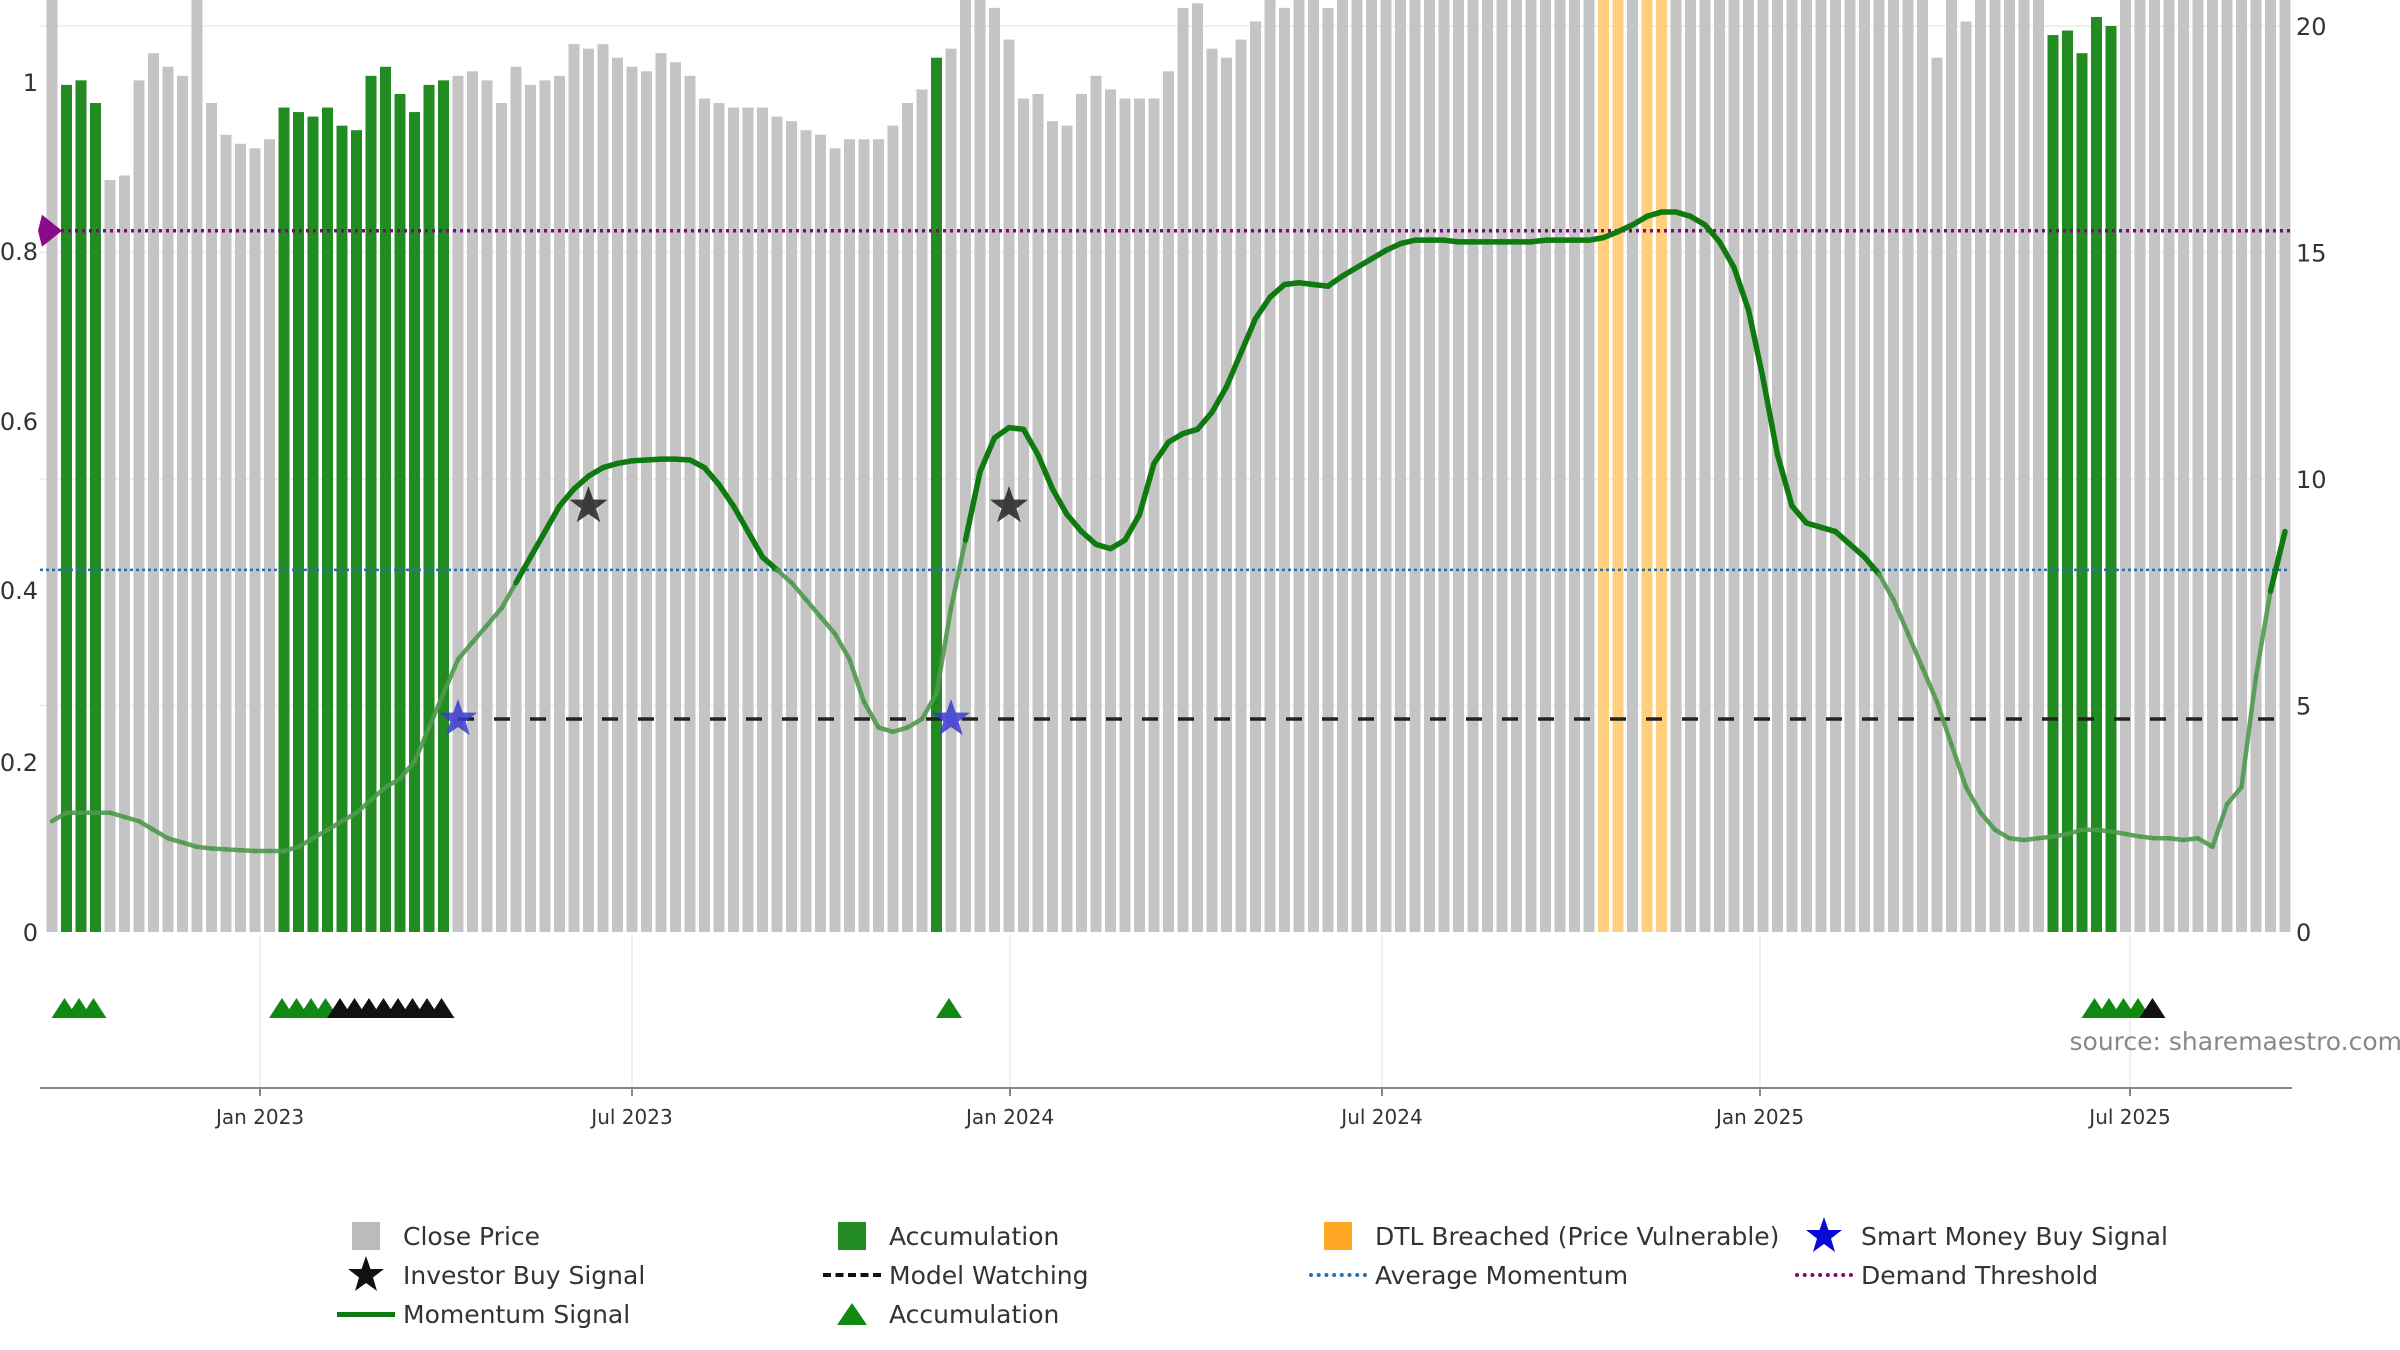  I want to click on smart-money-buy-signal, so click(458, 717).